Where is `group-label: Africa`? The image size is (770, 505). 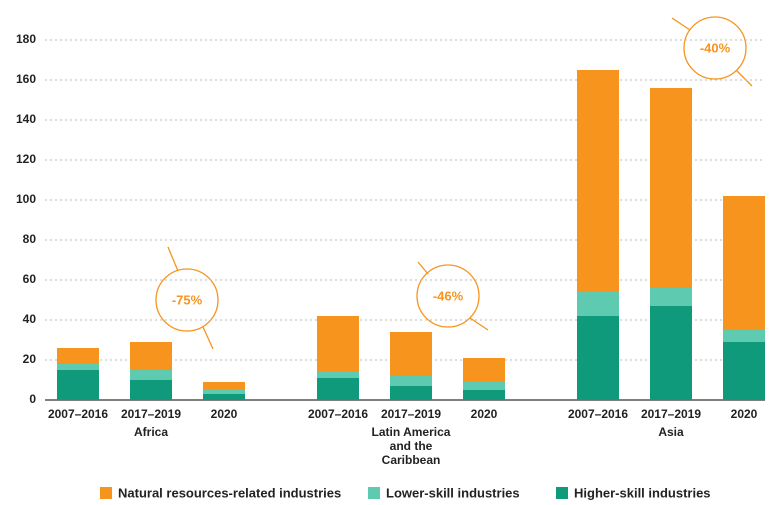 group-label: Africa is located at coordinates (150, 432).